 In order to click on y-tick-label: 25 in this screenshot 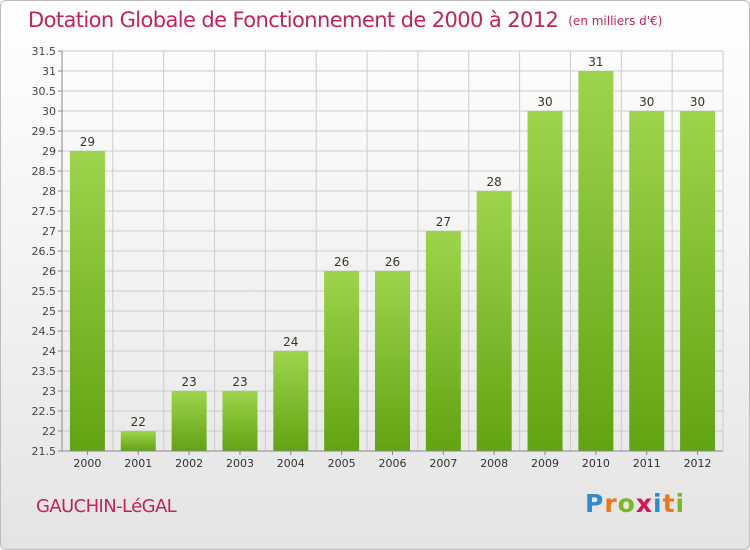, I will do `click(49, 311)`.